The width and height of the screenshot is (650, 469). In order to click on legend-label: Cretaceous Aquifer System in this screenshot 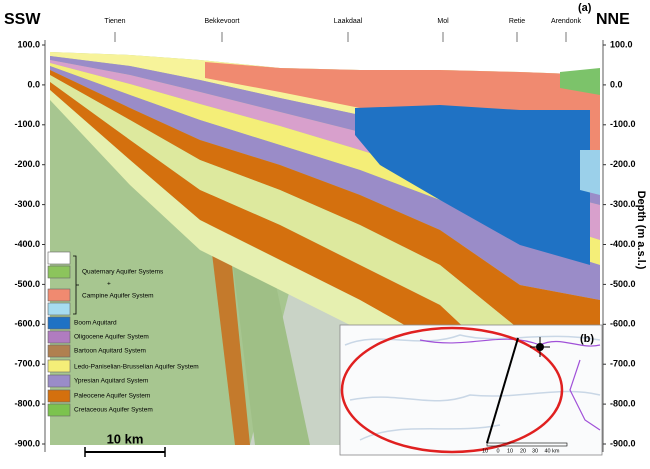, I will do `click(113, 410)`.